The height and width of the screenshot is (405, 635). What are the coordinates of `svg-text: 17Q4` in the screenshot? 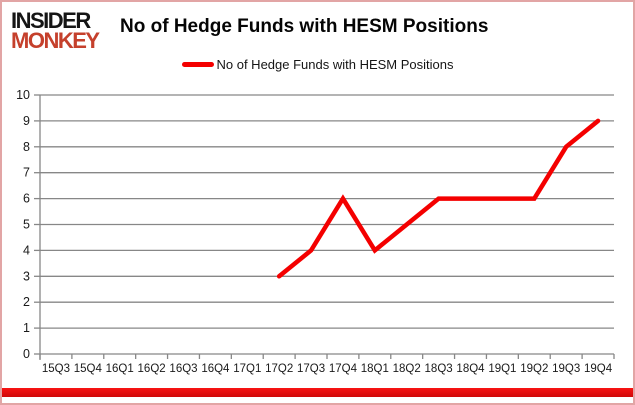 It's located at (343, 369).